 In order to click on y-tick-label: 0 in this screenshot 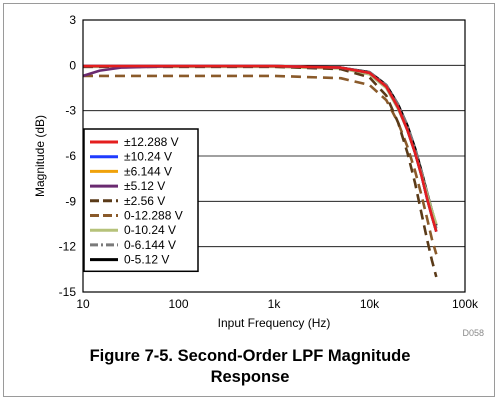, I will do `click(72, 65)`.